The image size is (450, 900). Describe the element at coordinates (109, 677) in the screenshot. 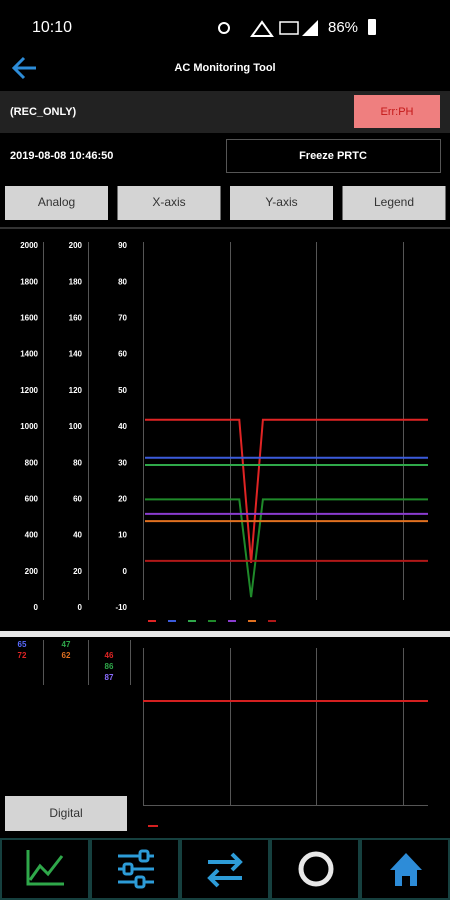

I see `readout-value: 87` at that location.